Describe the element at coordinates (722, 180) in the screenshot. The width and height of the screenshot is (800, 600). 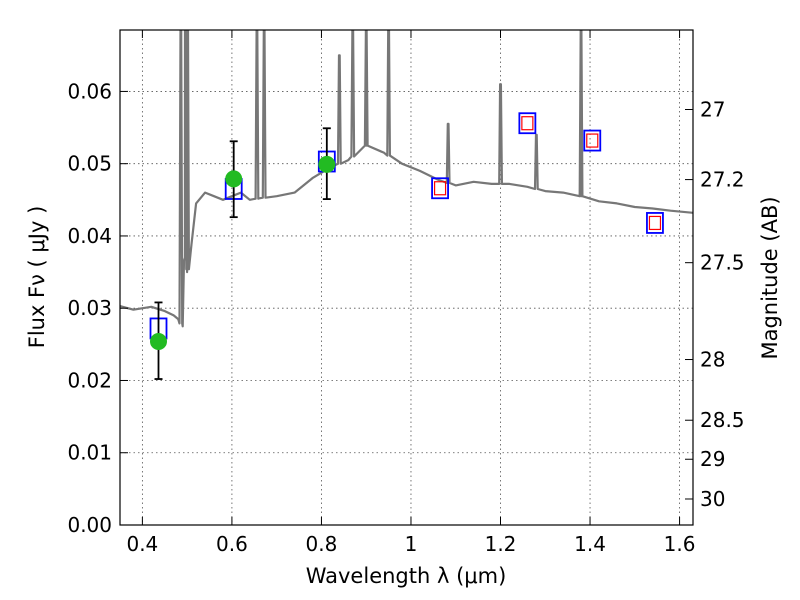
I see `y2-tick-label: 27.2` at that location.